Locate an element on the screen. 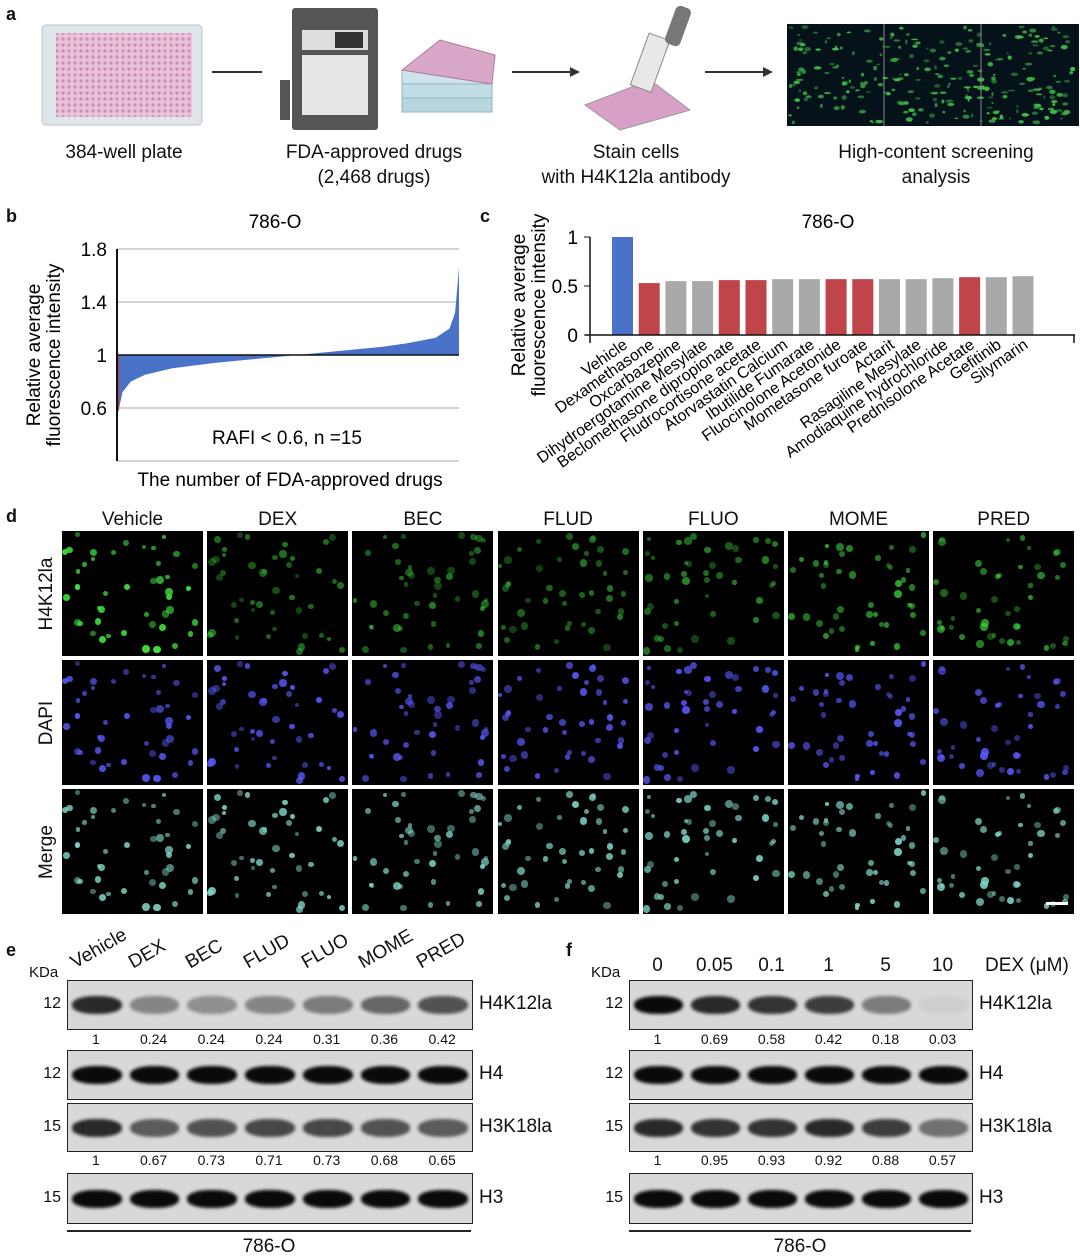 The image size is (1080, 1256). row-label: H4K12la is located at coordinates (46, 593).